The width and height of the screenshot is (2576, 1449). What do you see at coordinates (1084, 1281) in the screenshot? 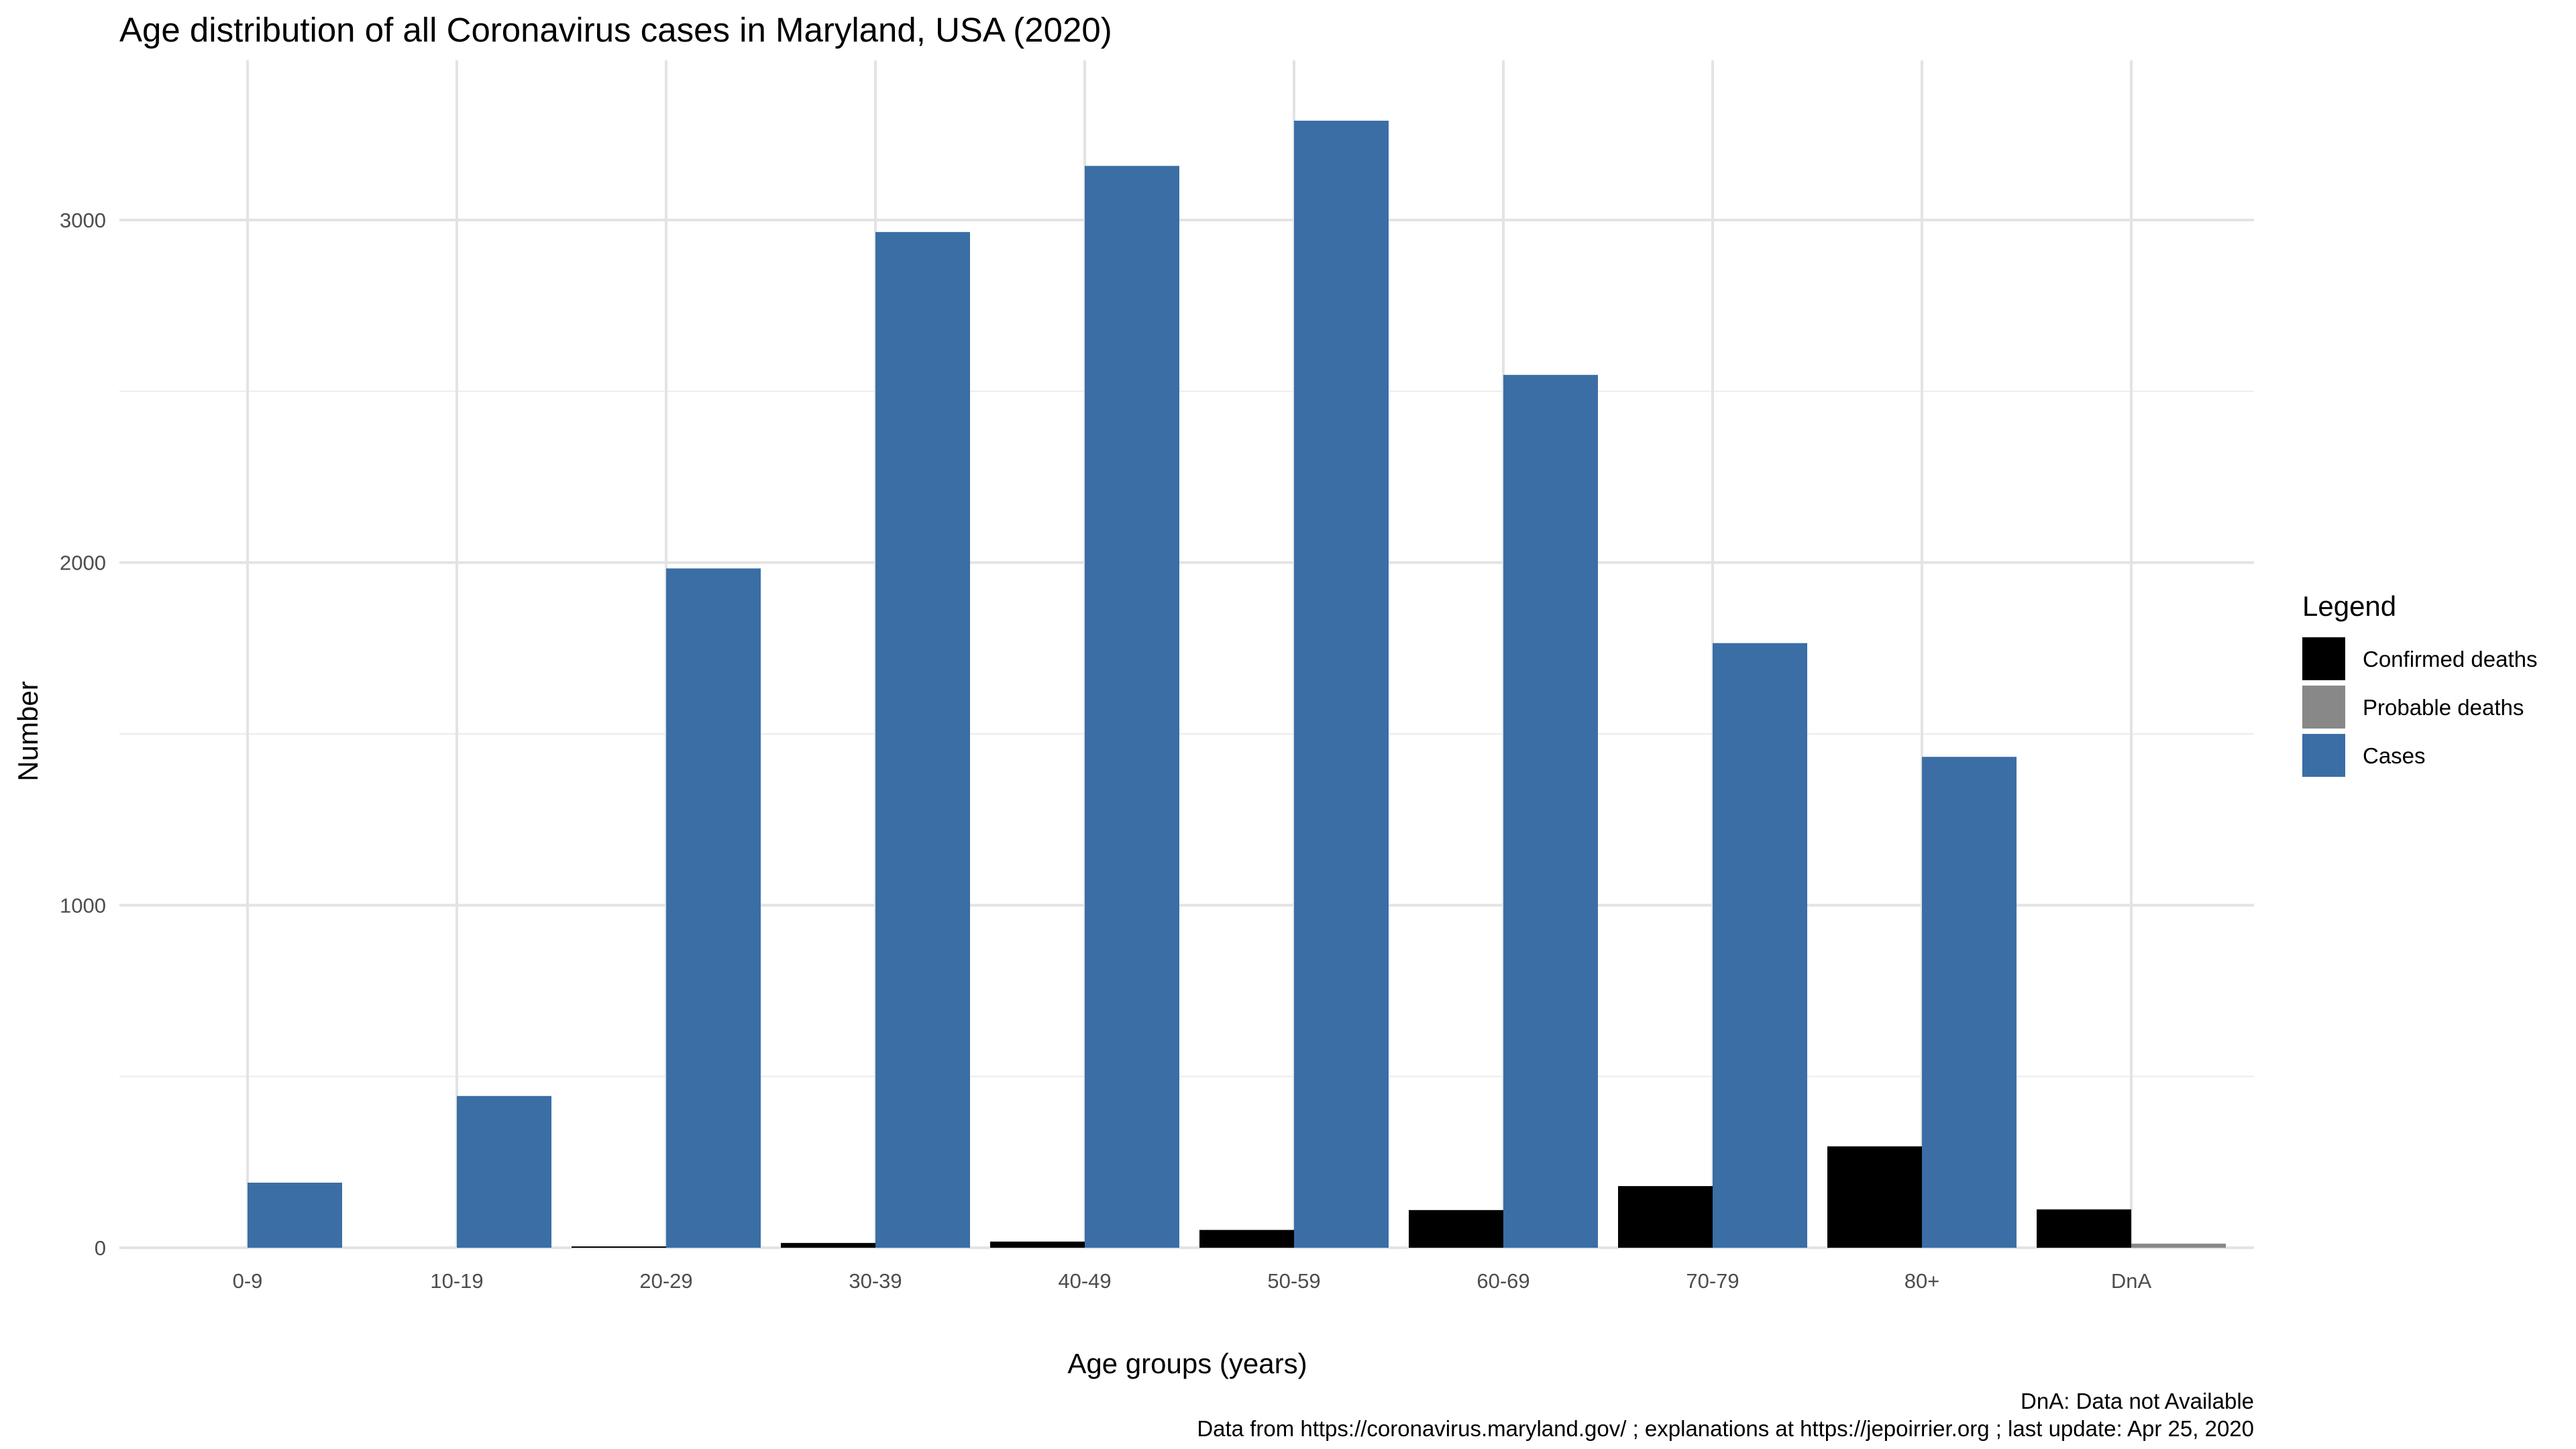
I see `x-tick-label: 40-49` at bounding box center [1084, 1281].